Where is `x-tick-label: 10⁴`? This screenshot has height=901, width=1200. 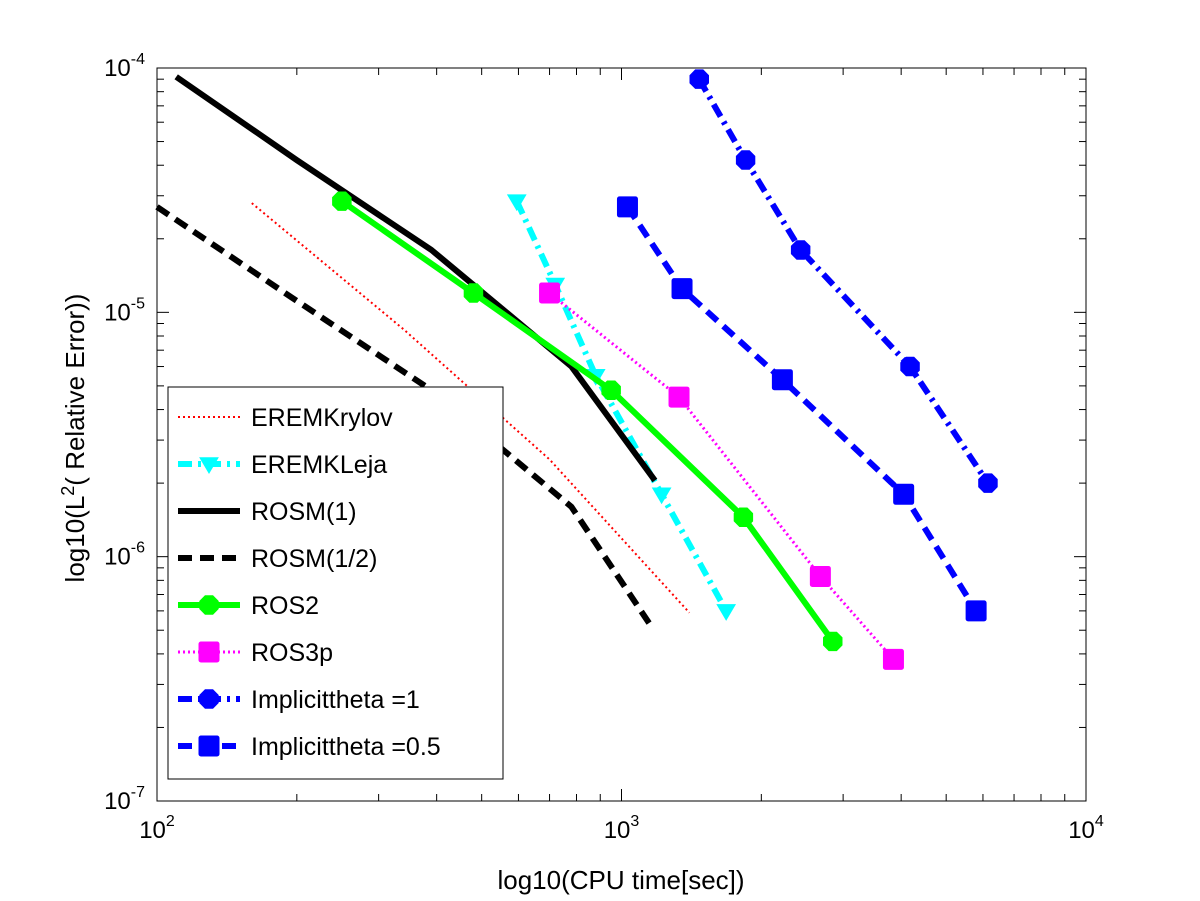 x-tick-label: 10⁴ is located at coordinates (1086, 828).